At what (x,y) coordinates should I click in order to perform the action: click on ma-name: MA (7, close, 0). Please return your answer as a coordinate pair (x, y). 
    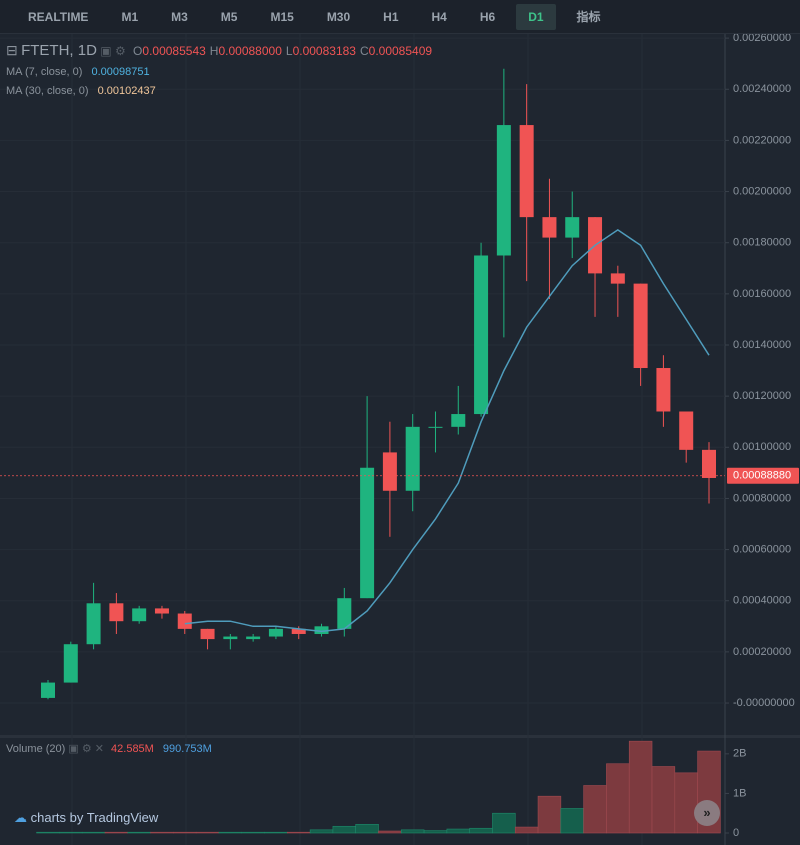
    Looking at the image, I should click on (44, 72).